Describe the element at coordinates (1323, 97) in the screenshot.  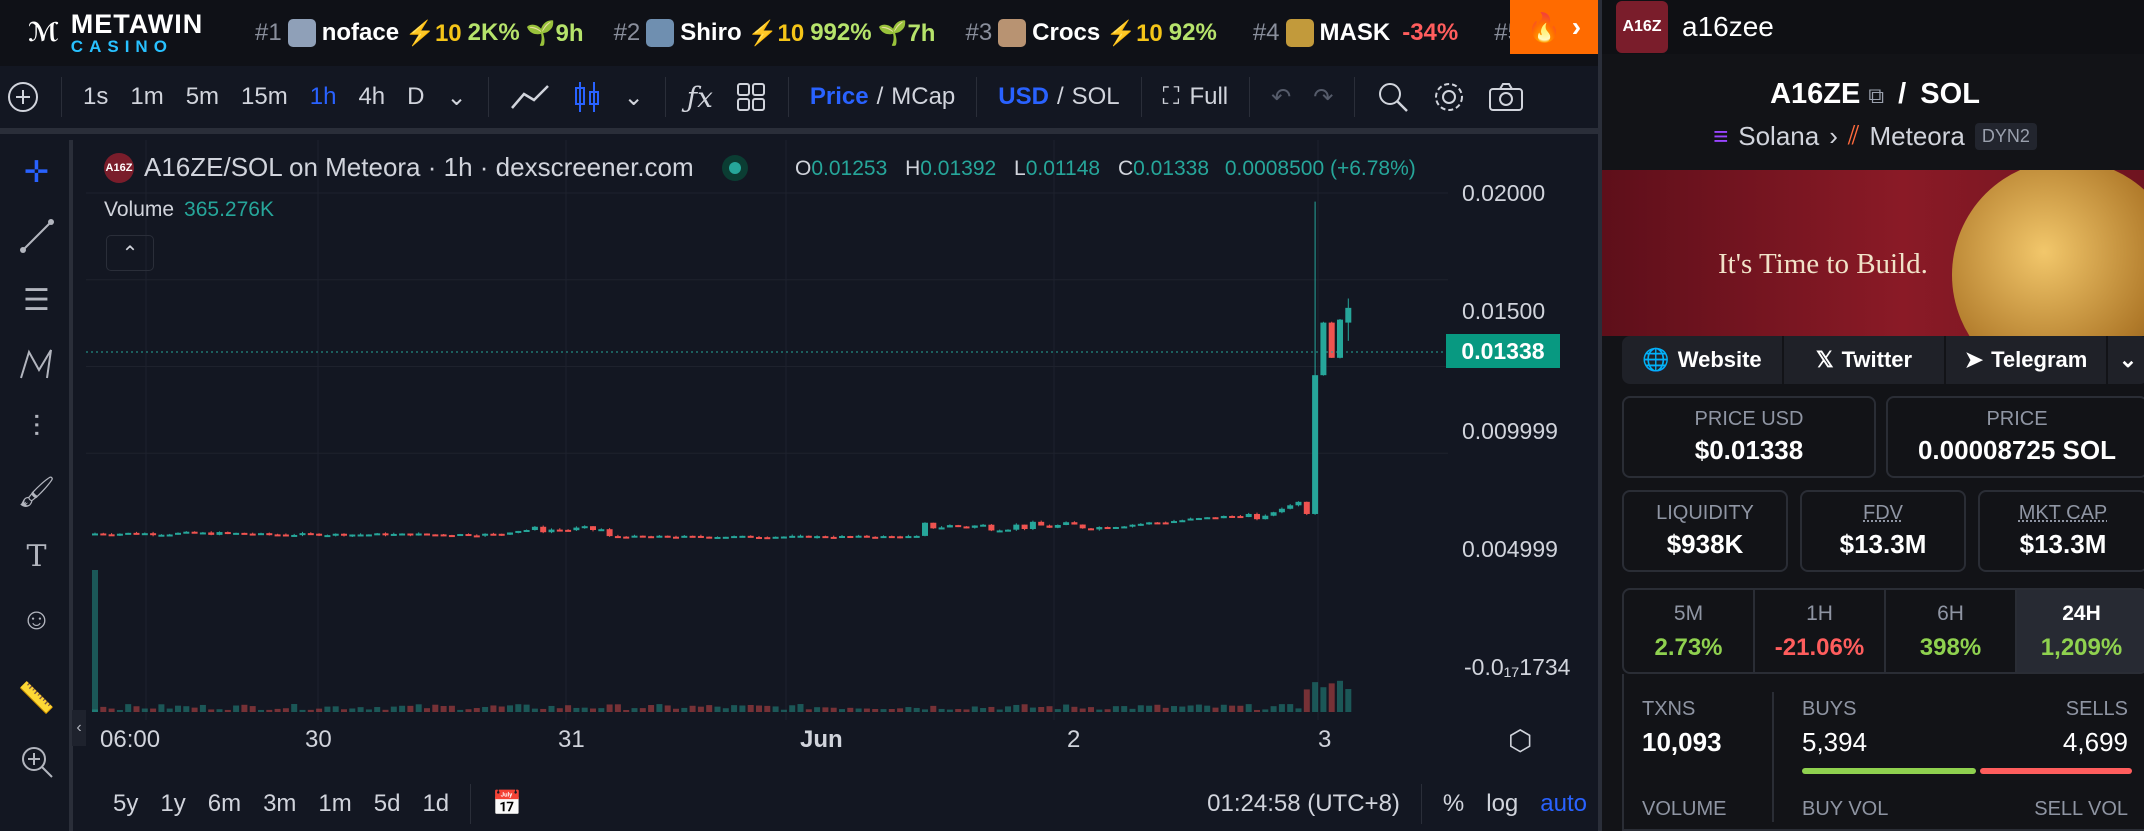
I see `redo-button: ↷` at that location.